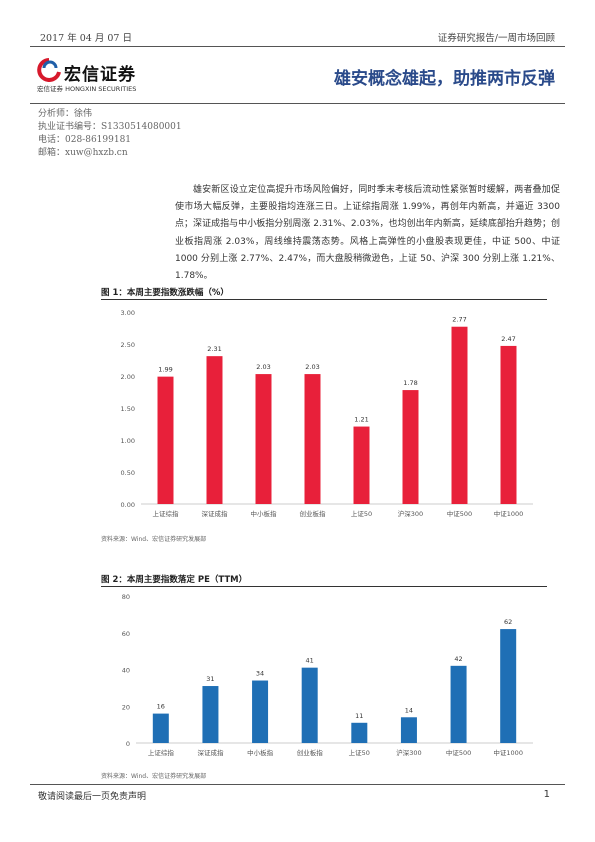 The image size is (595, 842). Describe the element at coordinates (297, 46) in the screenshot. I see `header-rule` at that location.